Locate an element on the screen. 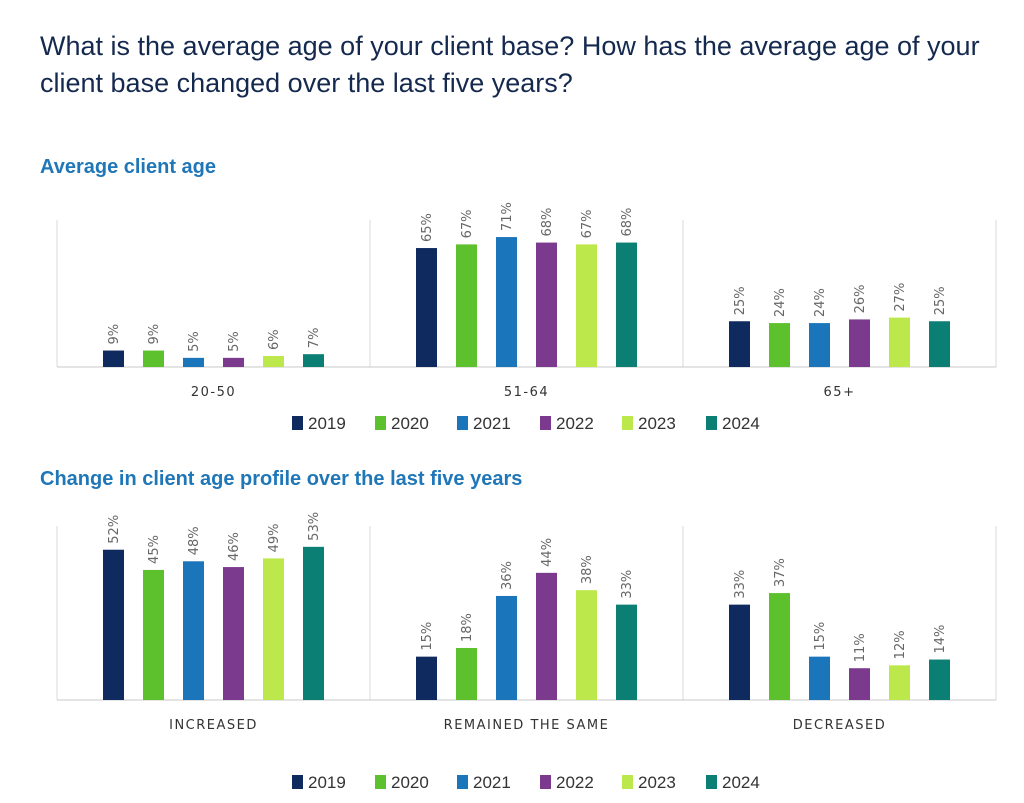 The height and width of the screenshot is (803, 1024). data-label-decreased-2019: 33% is located at coordinates (740, 584).